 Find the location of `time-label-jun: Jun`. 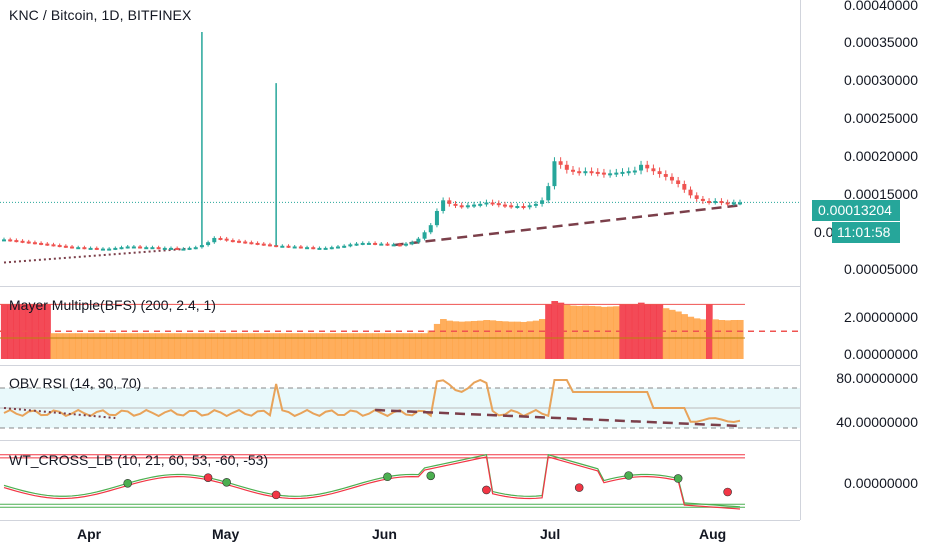

time-label-jun: Jun is located at coordinates (384, 534).